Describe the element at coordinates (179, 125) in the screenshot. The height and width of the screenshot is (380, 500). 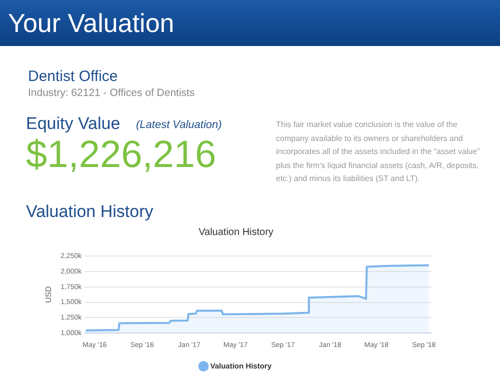
I see `text: (Latest Valuation)` at that location.